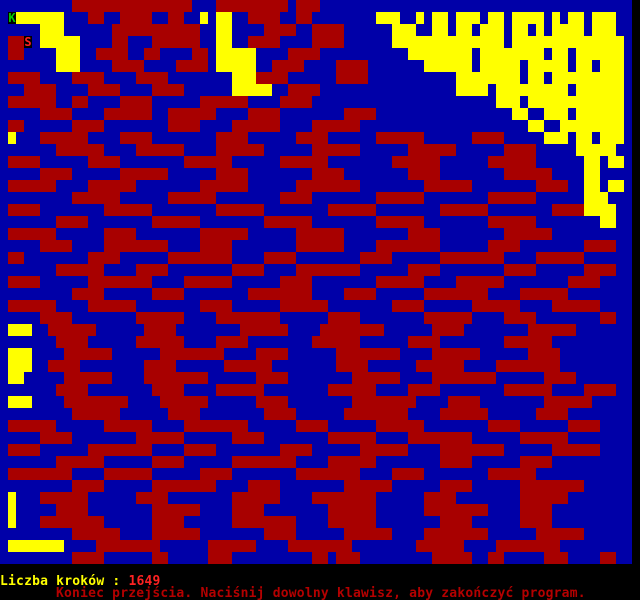  I want to click on maze-row: K, so click(316, 18).